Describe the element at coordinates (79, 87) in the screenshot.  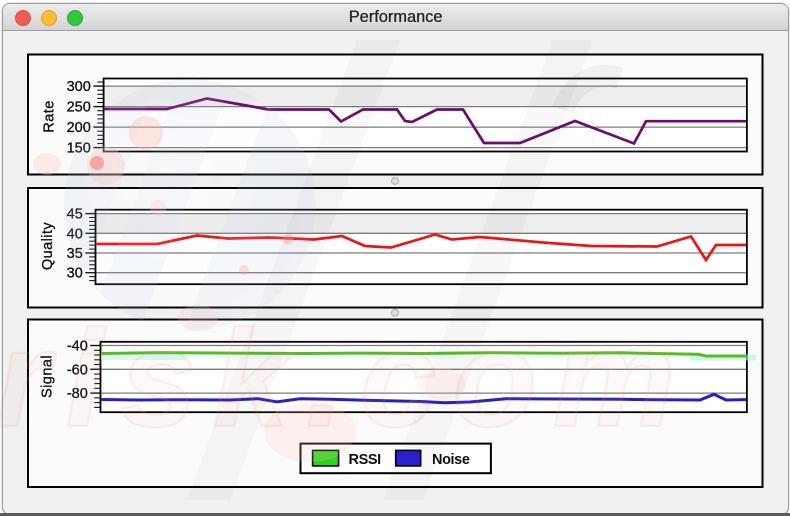
I see `svg-text: 300` at that location.